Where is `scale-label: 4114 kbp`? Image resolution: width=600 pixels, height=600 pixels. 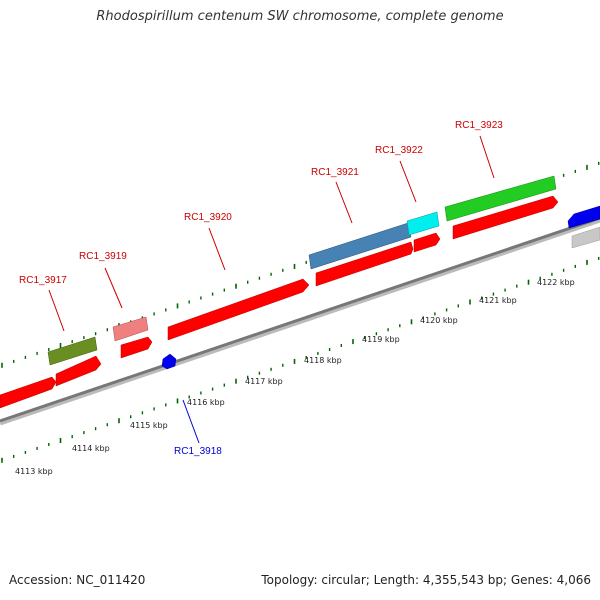 scale-label: 4114 kbp is located at coordinates (91, 448).